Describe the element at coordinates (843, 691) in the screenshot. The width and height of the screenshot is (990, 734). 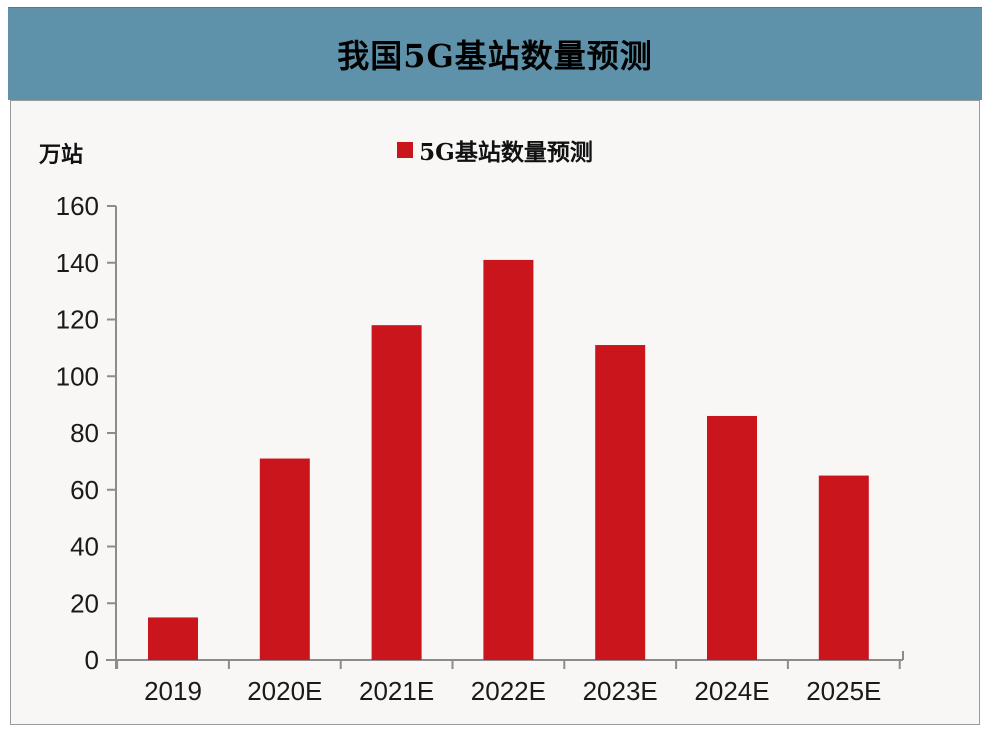
I see `x-tick-label: 2025E` at that location.